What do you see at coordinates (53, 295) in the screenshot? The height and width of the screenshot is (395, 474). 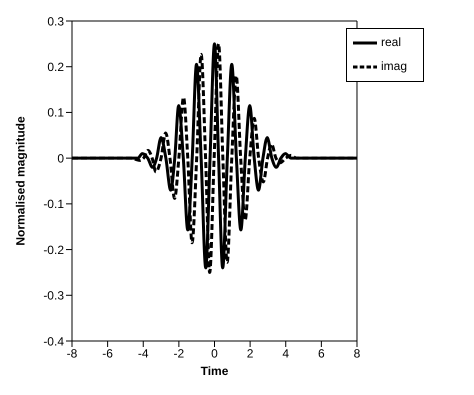 I see `y-tick-label: -0.3` at bounding box center [53, 295].